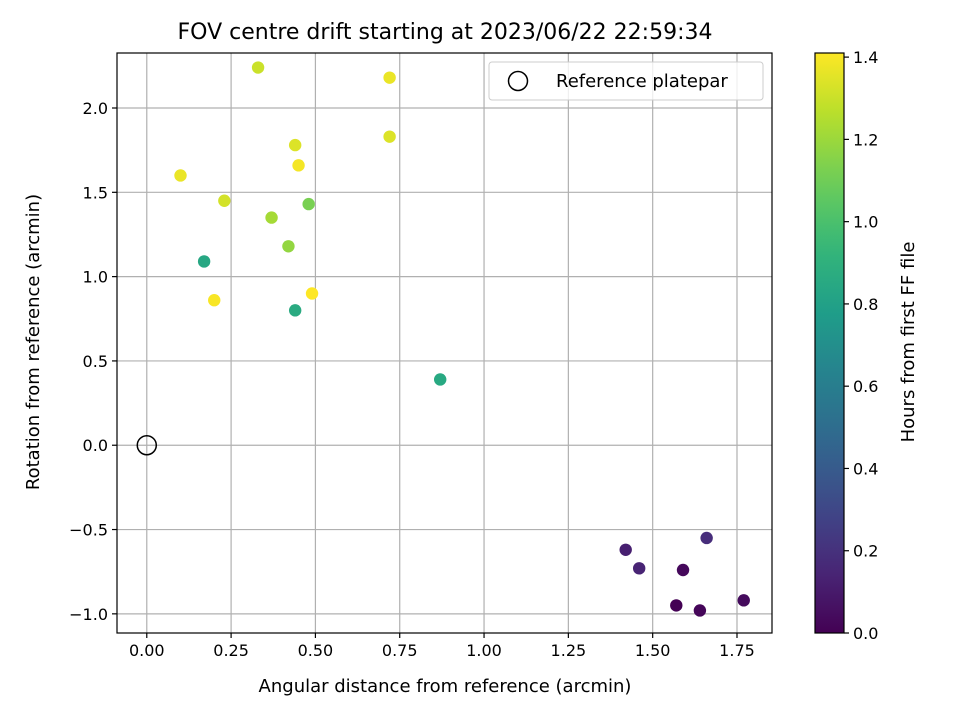 The image size is (960, 720). What do you see at coordinates (865, 57) in the screenshot?
I see `colorbar-tick-label: 1.4` at bounding box center [865, 57].